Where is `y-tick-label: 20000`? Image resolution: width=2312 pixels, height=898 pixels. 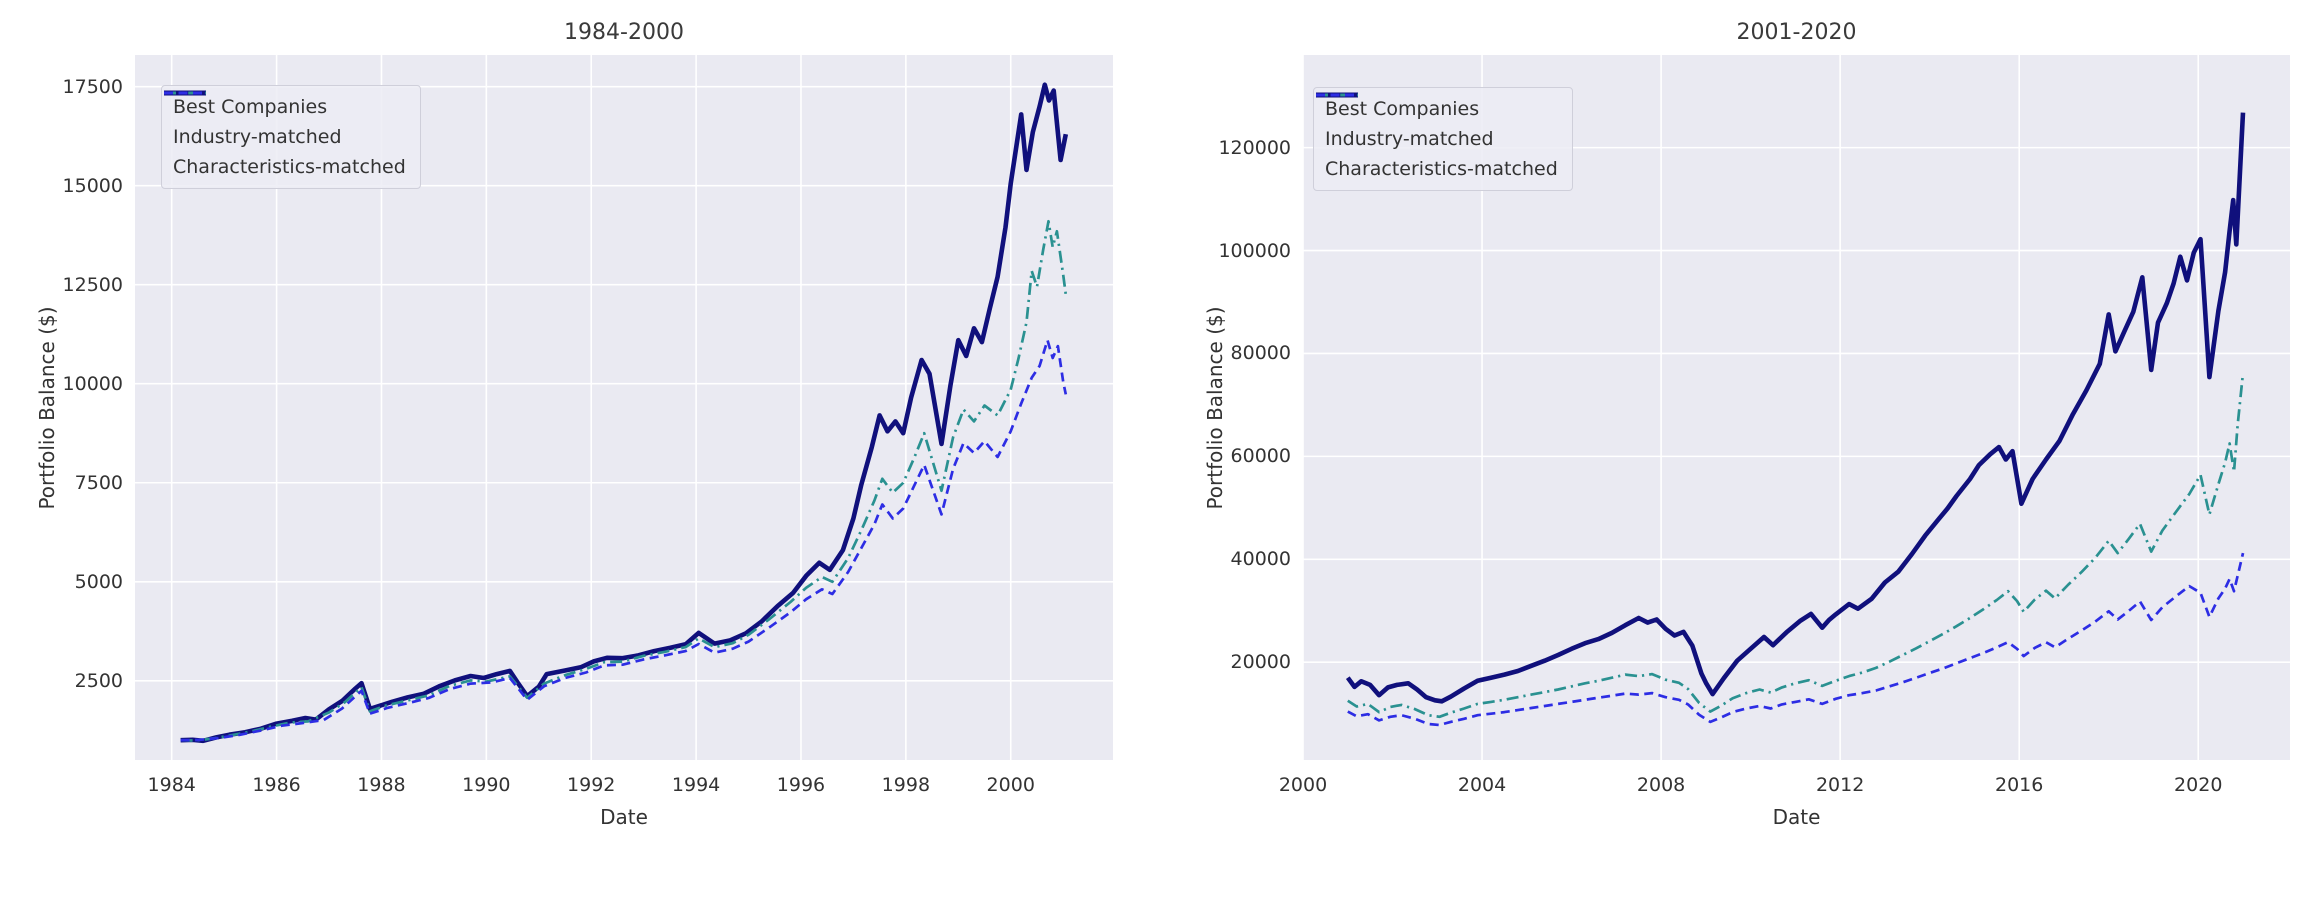 y-tick-label: 20000 is located at coordinates (1260, 662).